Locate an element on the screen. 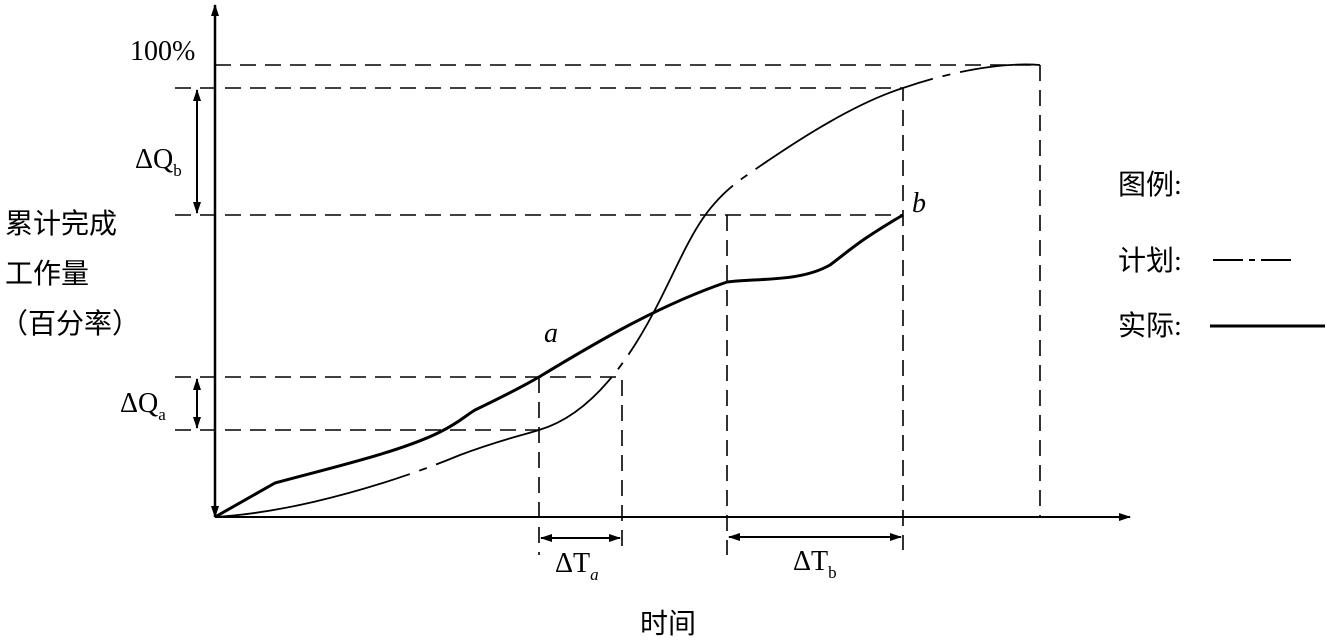 Image resolution: width=1327 pixels, height=640 pixels. delta-t-a: ΔTa is located at coordinates (577, 566).